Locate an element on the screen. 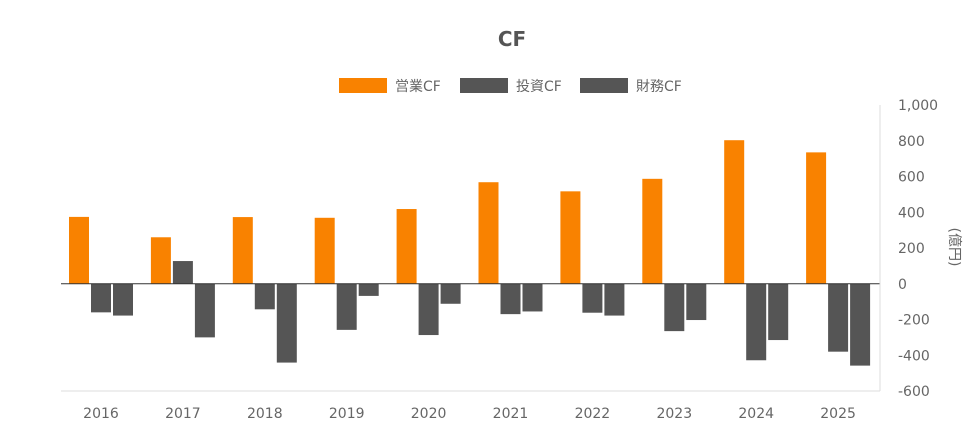  x-tick-label: 2023 is located at coordinates (674, 414).